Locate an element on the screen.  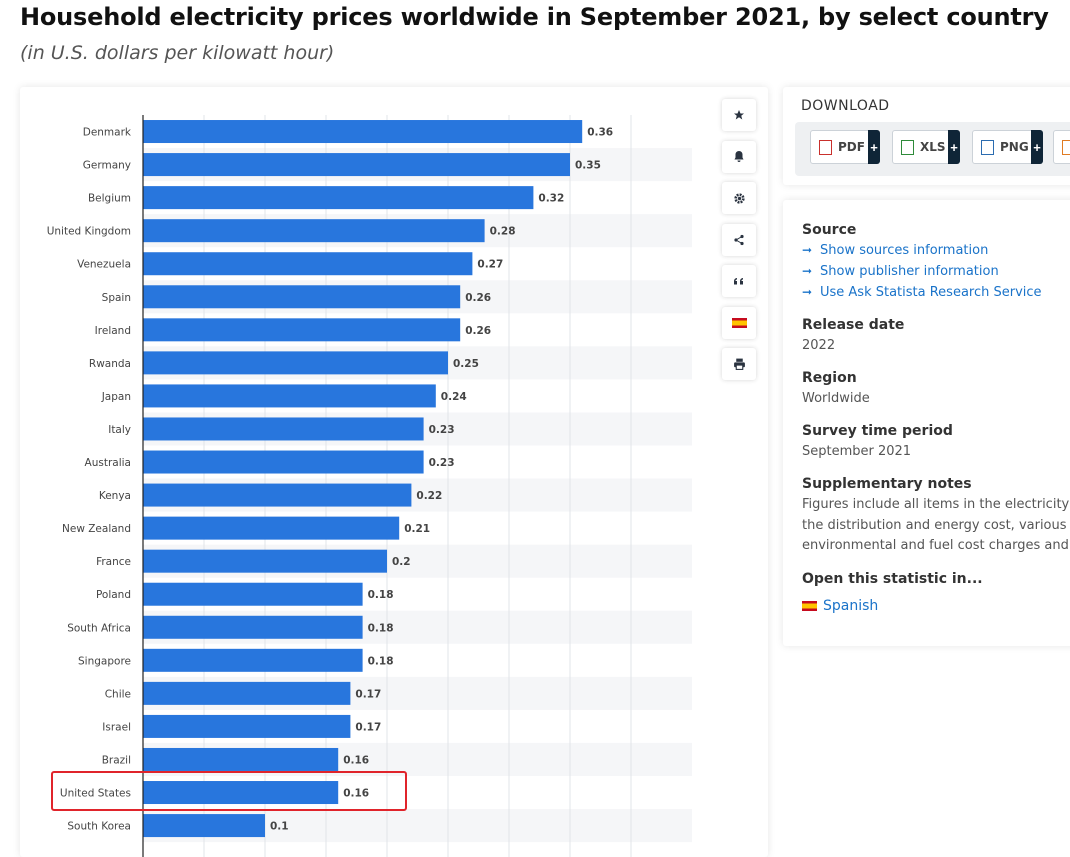
category-label: South Korea is located at coordinates (99, 827).